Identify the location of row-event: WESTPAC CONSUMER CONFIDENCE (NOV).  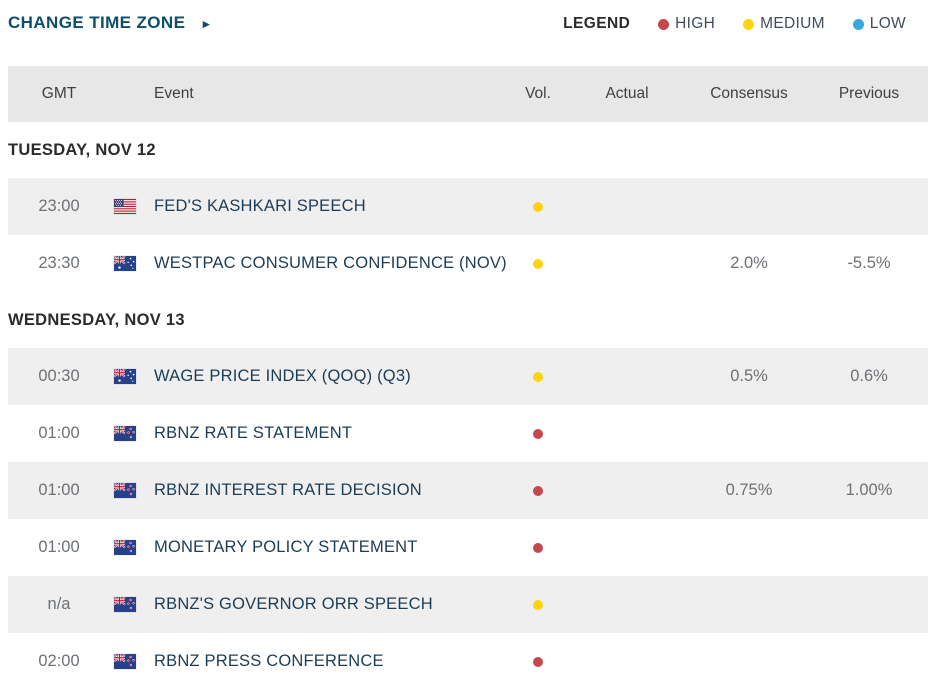
(330, 263).